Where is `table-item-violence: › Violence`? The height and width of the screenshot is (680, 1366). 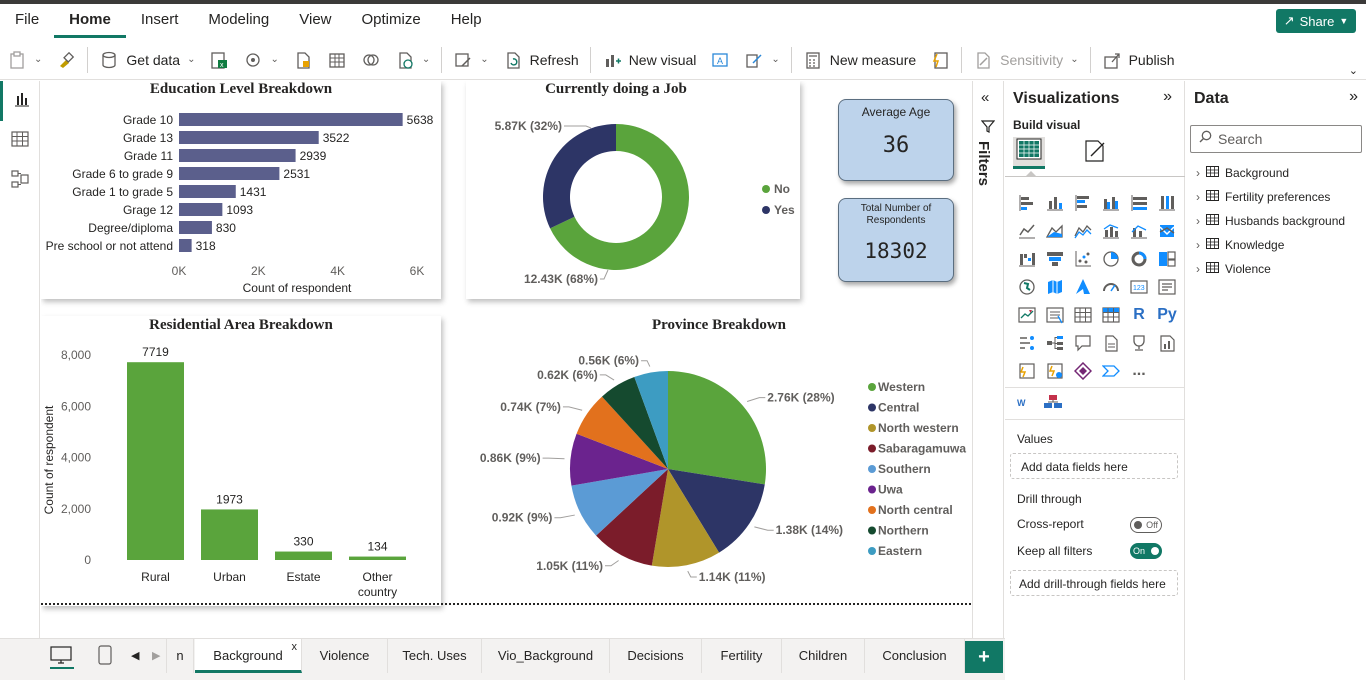 table-item-violence: › Violence is located at coordinates (1270, 269).